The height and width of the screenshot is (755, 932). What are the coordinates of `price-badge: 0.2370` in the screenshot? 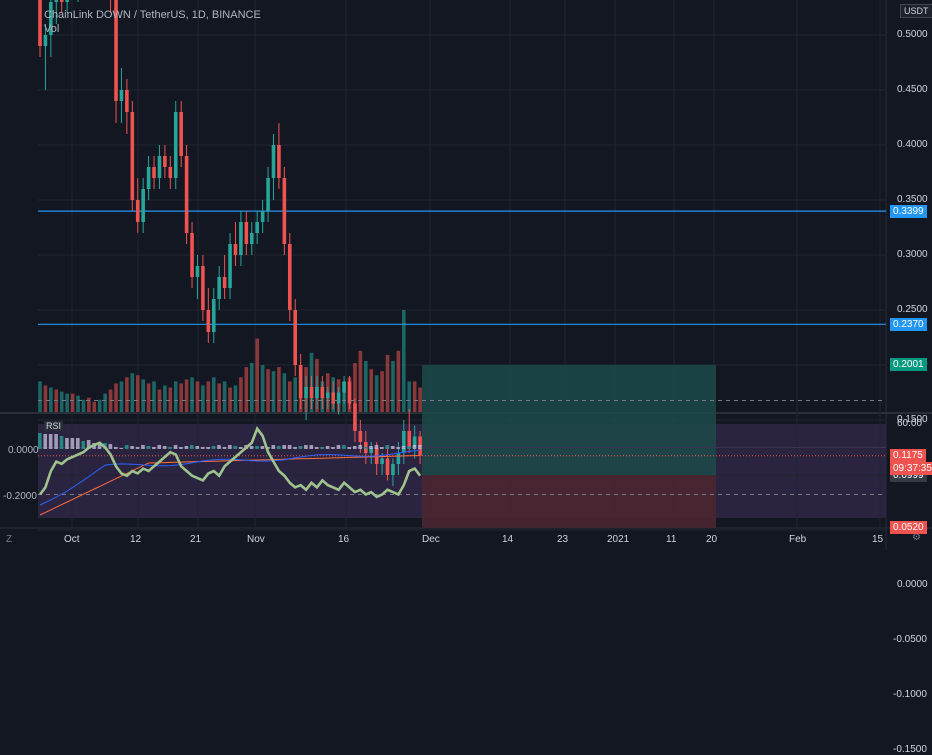 It's located at (908, 324).